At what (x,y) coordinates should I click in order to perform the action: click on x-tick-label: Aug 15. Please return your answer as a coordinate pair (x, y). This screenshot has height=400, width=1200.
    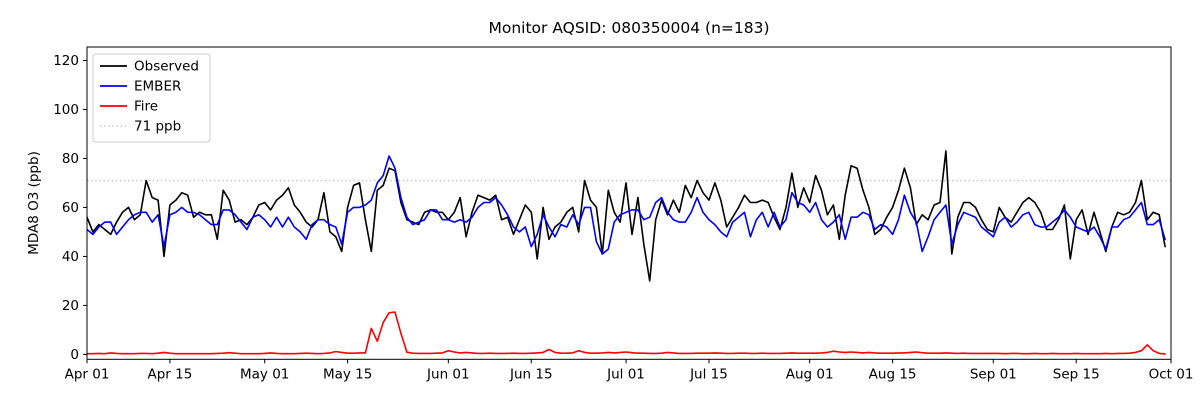
    Looking at the image, I should click on (893, 374).